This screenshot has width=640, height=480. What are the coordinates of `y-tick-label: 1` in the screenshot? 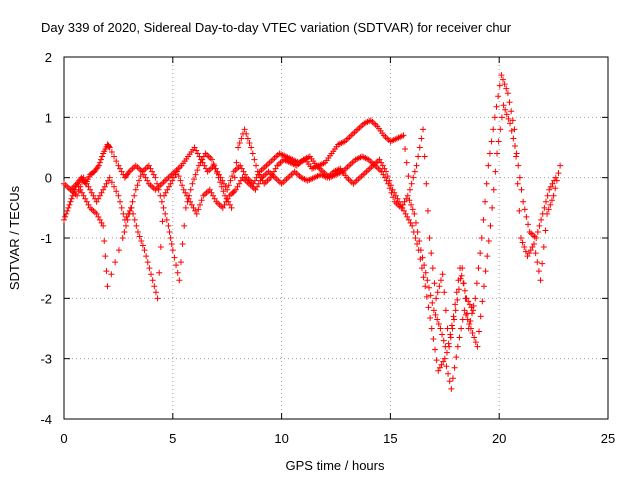 It's located at (48, 117).